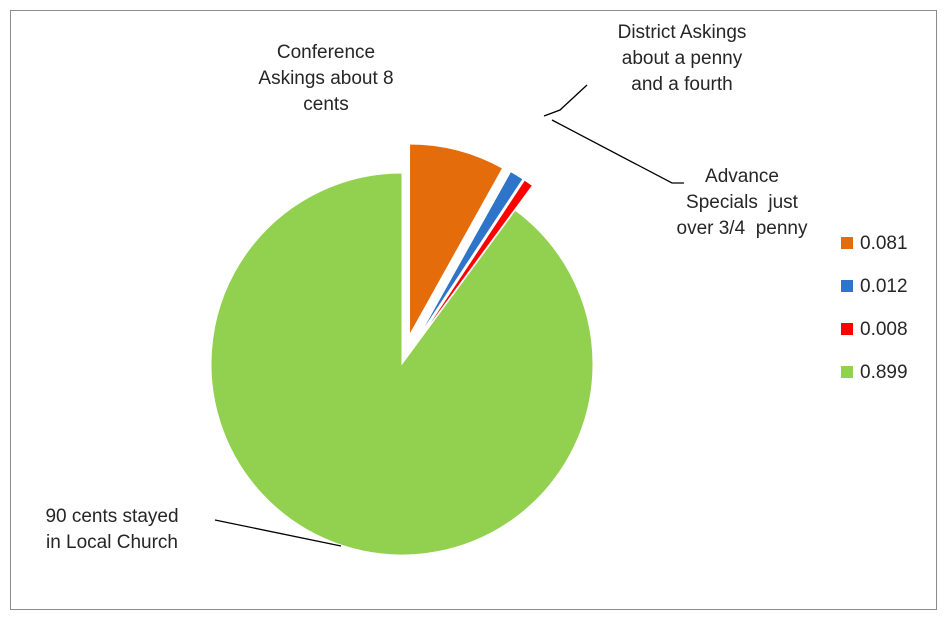 This screenshot has width=949, height=622. I want to click on legend-label-4: 0.899, so click(884, 372).